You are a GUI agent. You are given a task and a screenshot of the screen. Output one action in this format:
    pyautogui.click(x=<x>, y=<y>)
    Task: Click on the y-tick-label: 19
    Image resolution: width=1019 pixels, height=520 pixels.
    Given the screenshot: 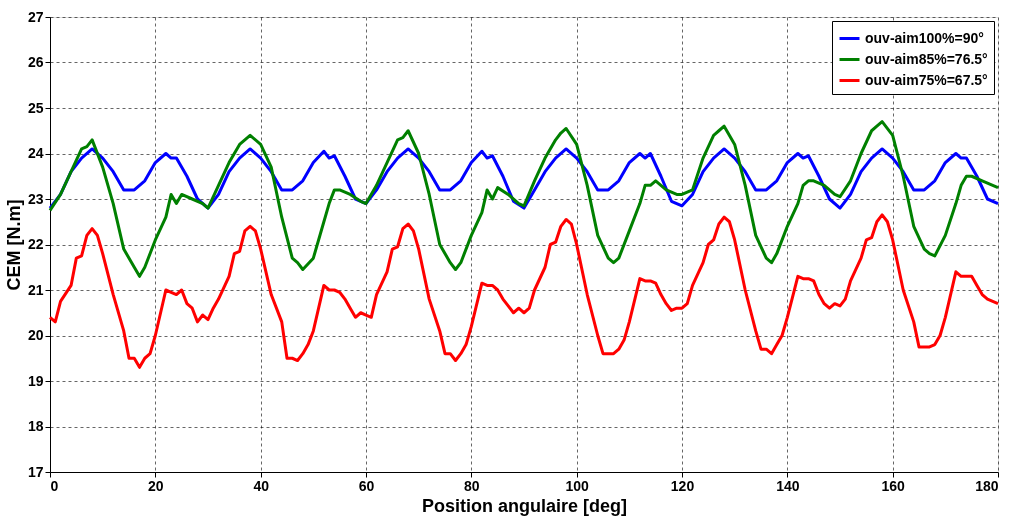 What is the action you would take?
    pyautogui.click(x=35, y=380)
    